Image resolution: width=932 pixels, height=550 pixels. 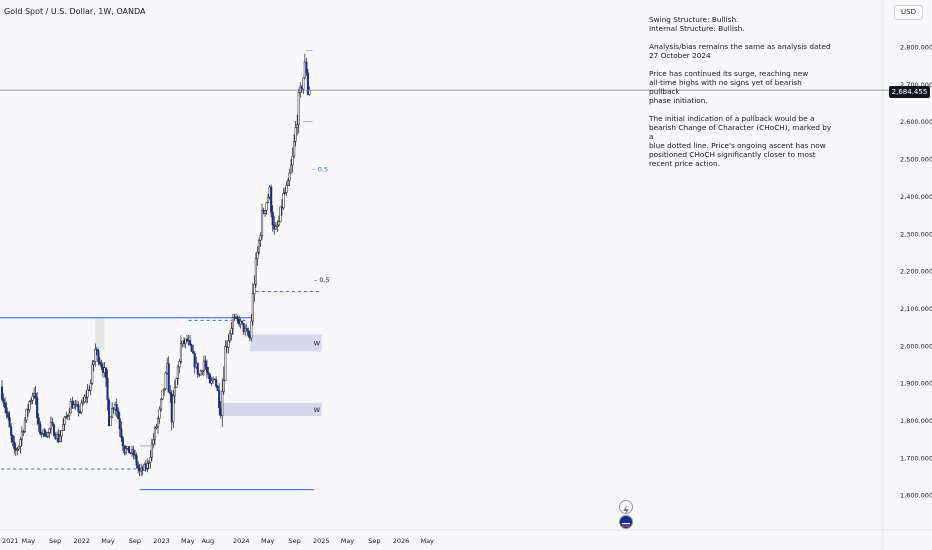 I want to click on time-tick-label: 2026, so click(x=401, y=541).